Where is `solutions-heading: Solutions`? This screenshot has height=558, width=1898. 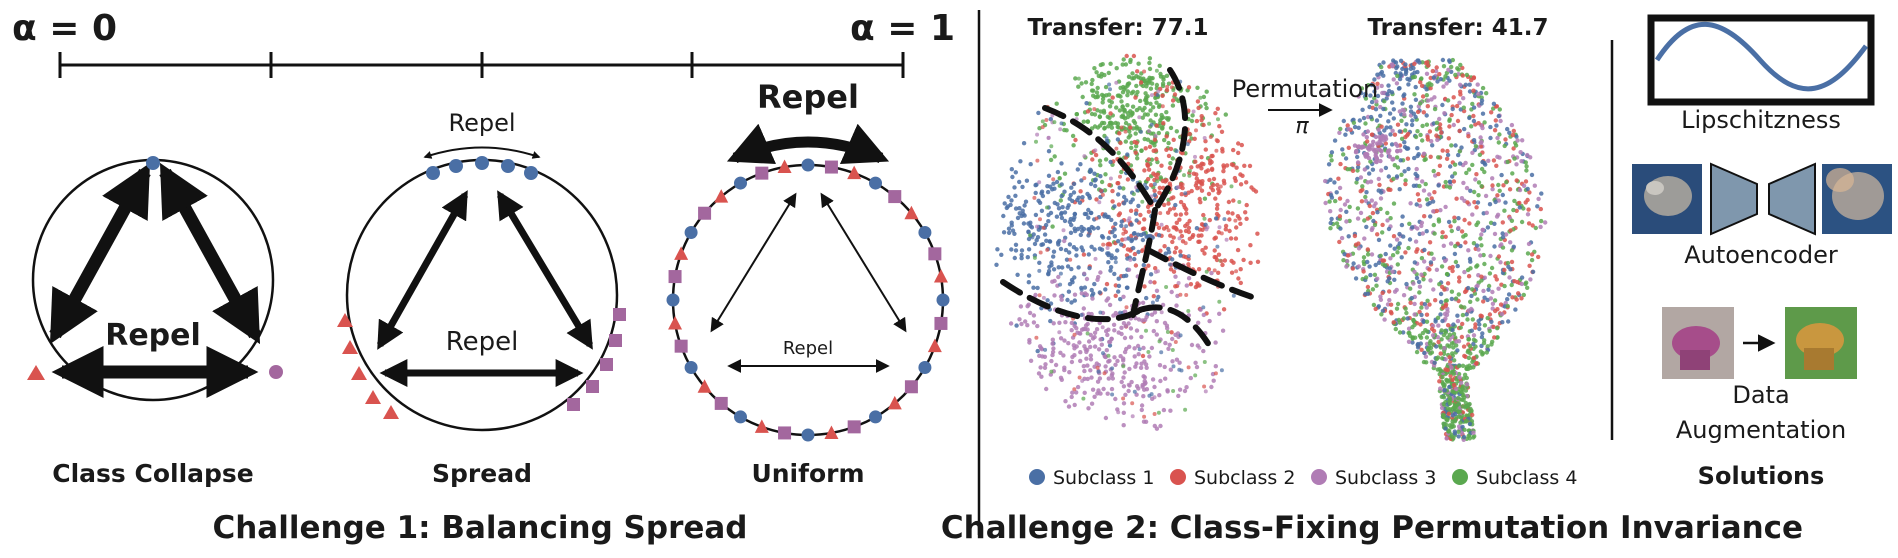 solutions-heading: Solutions is located at coordinates (1761, 476).